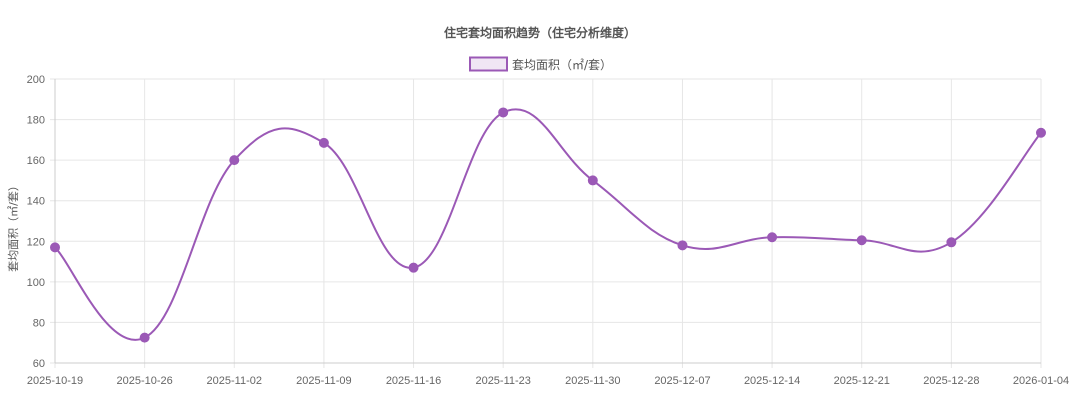 The height and width of the screenshot is (403, 1080). I want to click on y-axis-ticks: 60 80 100 120 140 160 180 200, so click(36, 222).